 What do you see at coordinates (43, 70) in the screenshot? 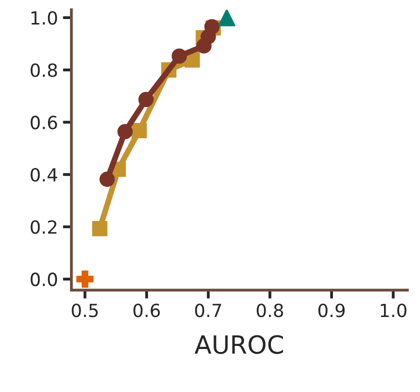
I see `y-tick-label: 0.8` at bounding box center [43, 70].